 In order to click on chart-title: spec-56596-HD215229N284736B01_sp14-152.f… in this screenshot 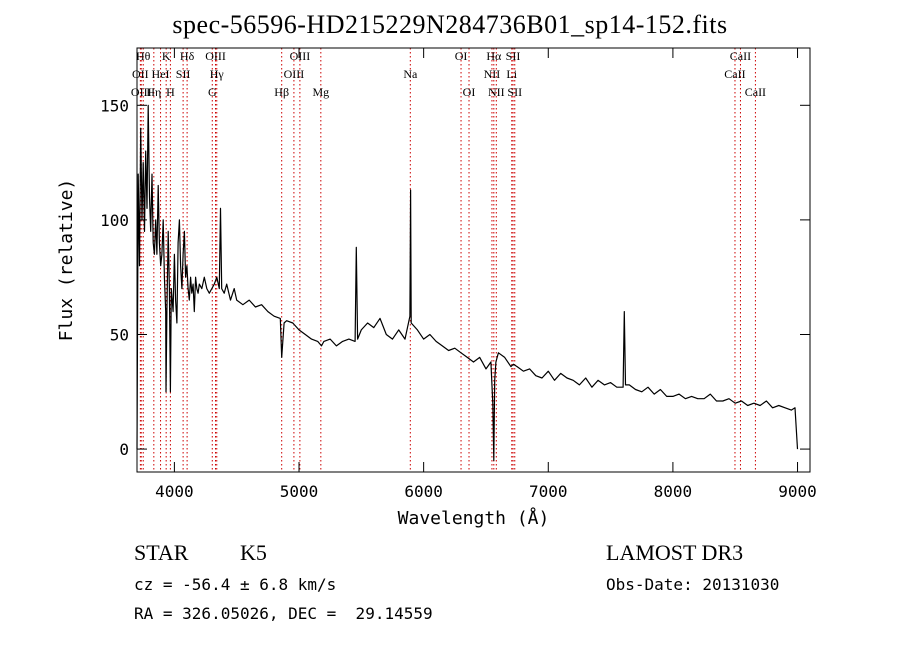, I will do `click(450, 24)`.